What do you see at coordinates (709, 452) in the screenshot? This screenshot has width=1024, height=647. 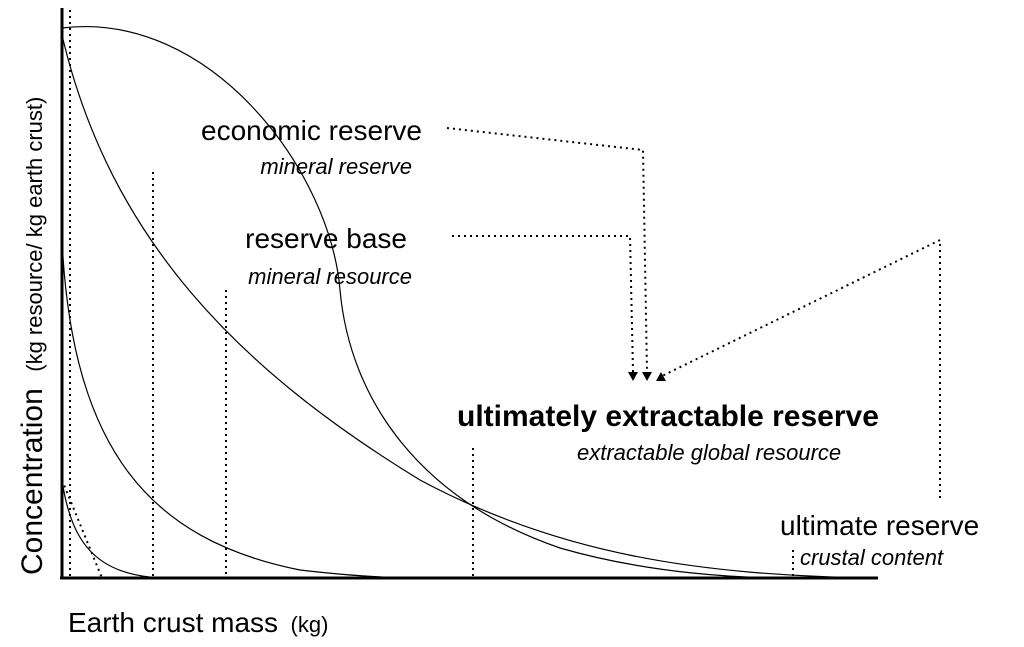 I see `label-subtitle: extractable global resource` at bounding box center [709, 452].